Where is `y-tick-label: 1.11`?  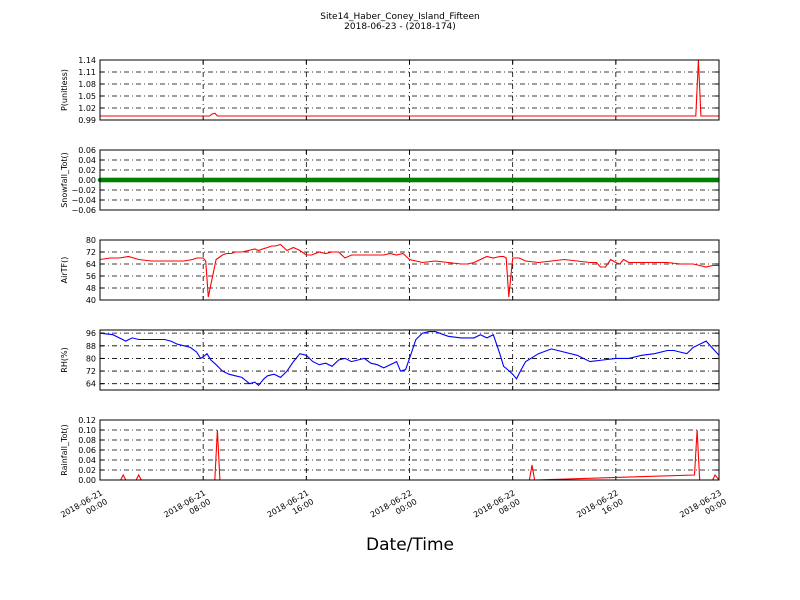
y-tick-label: 1.11 is located at coordinates (87, 72).